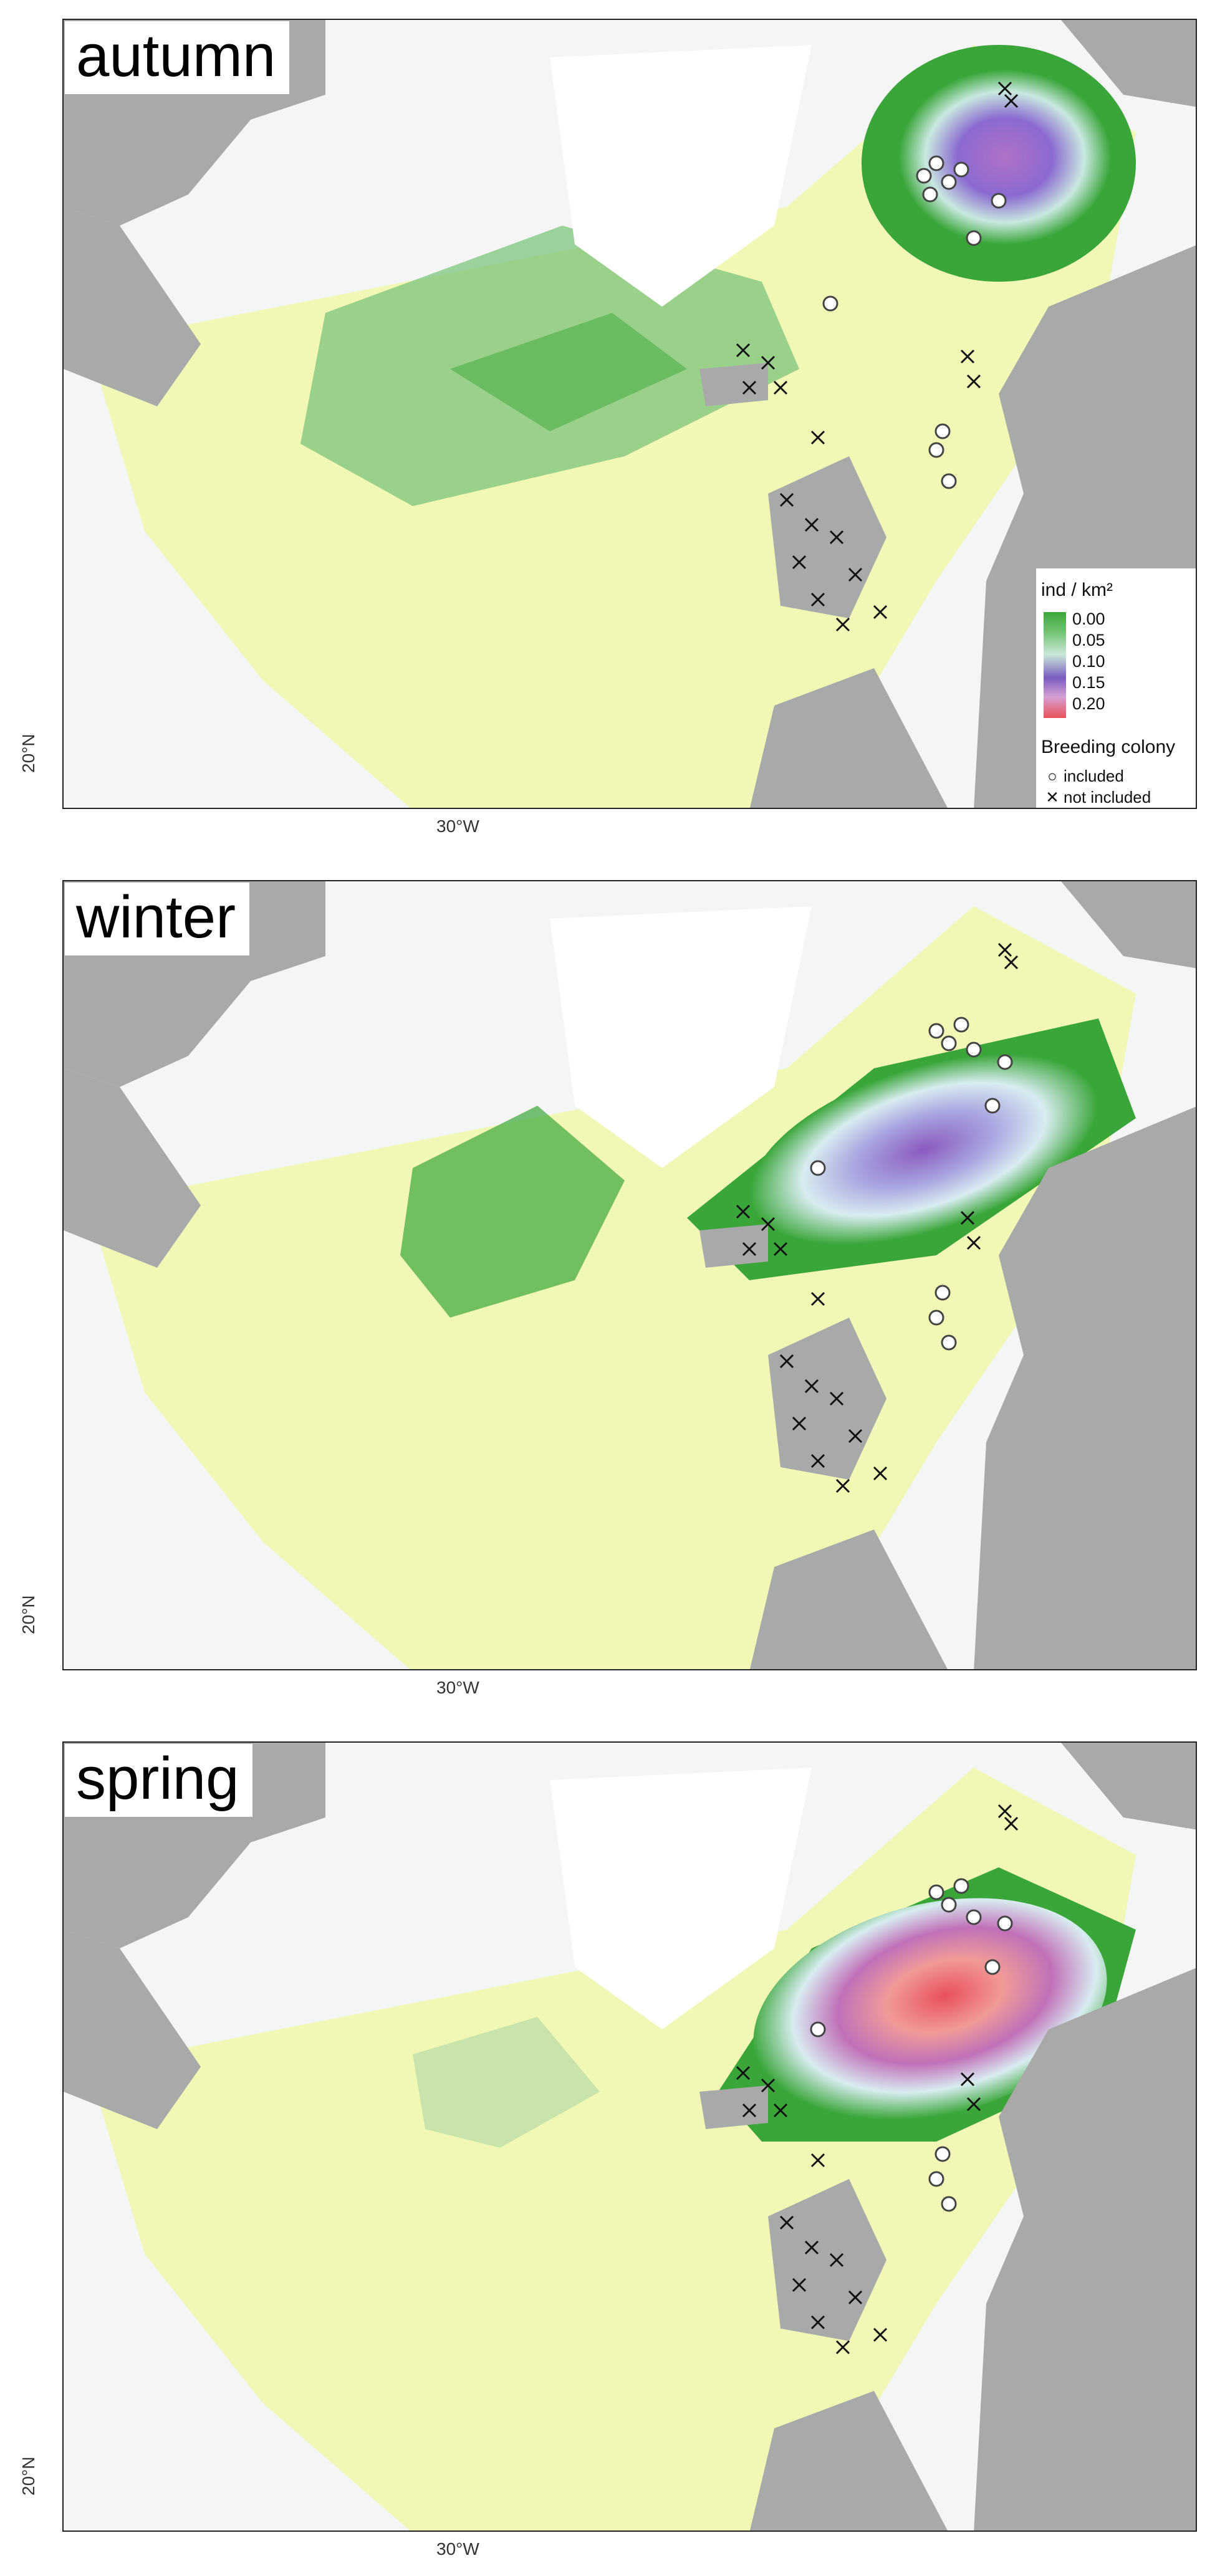  What do you see at coordinates (1088, 703) in the screenshot?
I see `legend-tick: 0.20` at bounding box center [1088, 703].